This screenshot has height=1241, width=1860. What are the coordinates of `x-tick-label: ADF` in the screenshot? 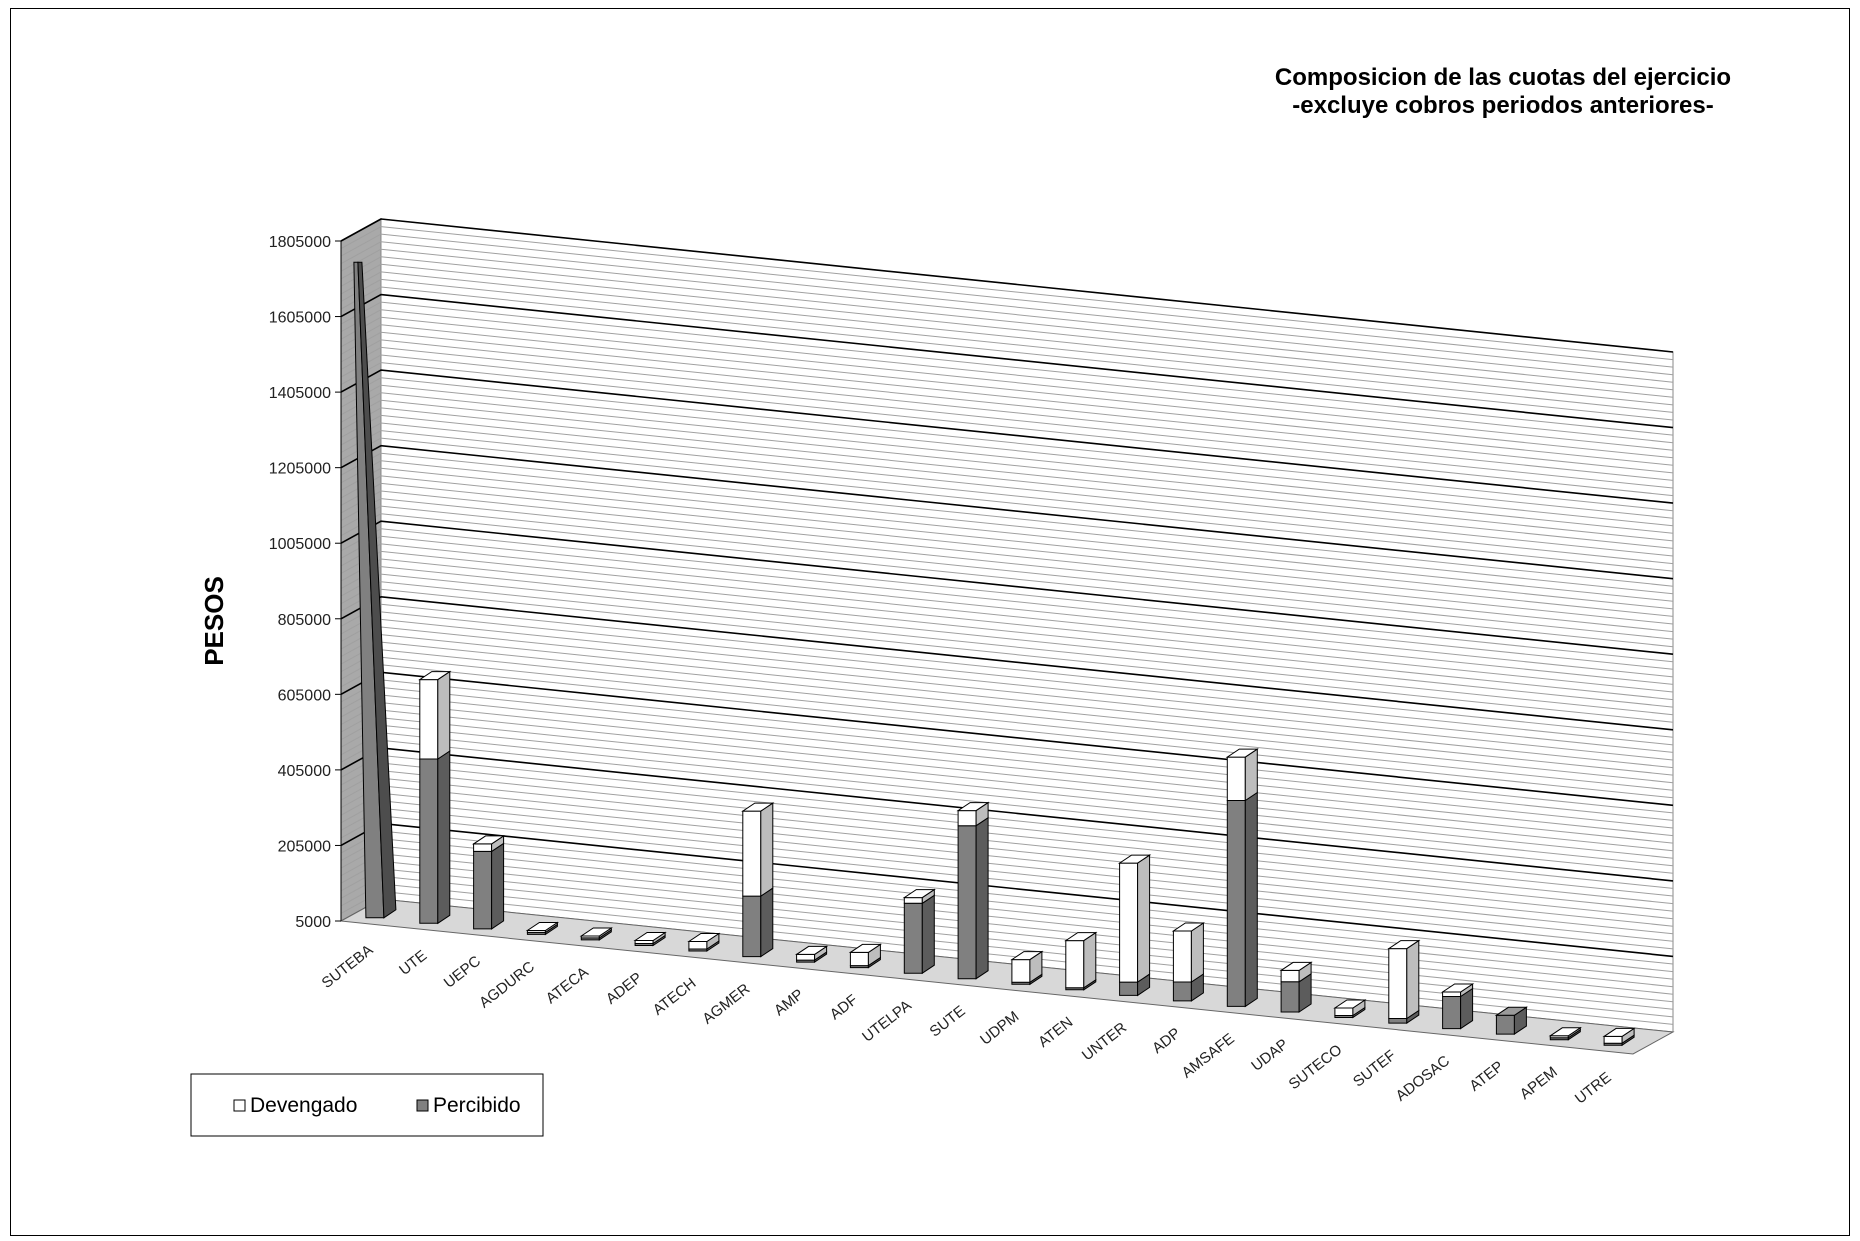 It's located at (844, 1007).